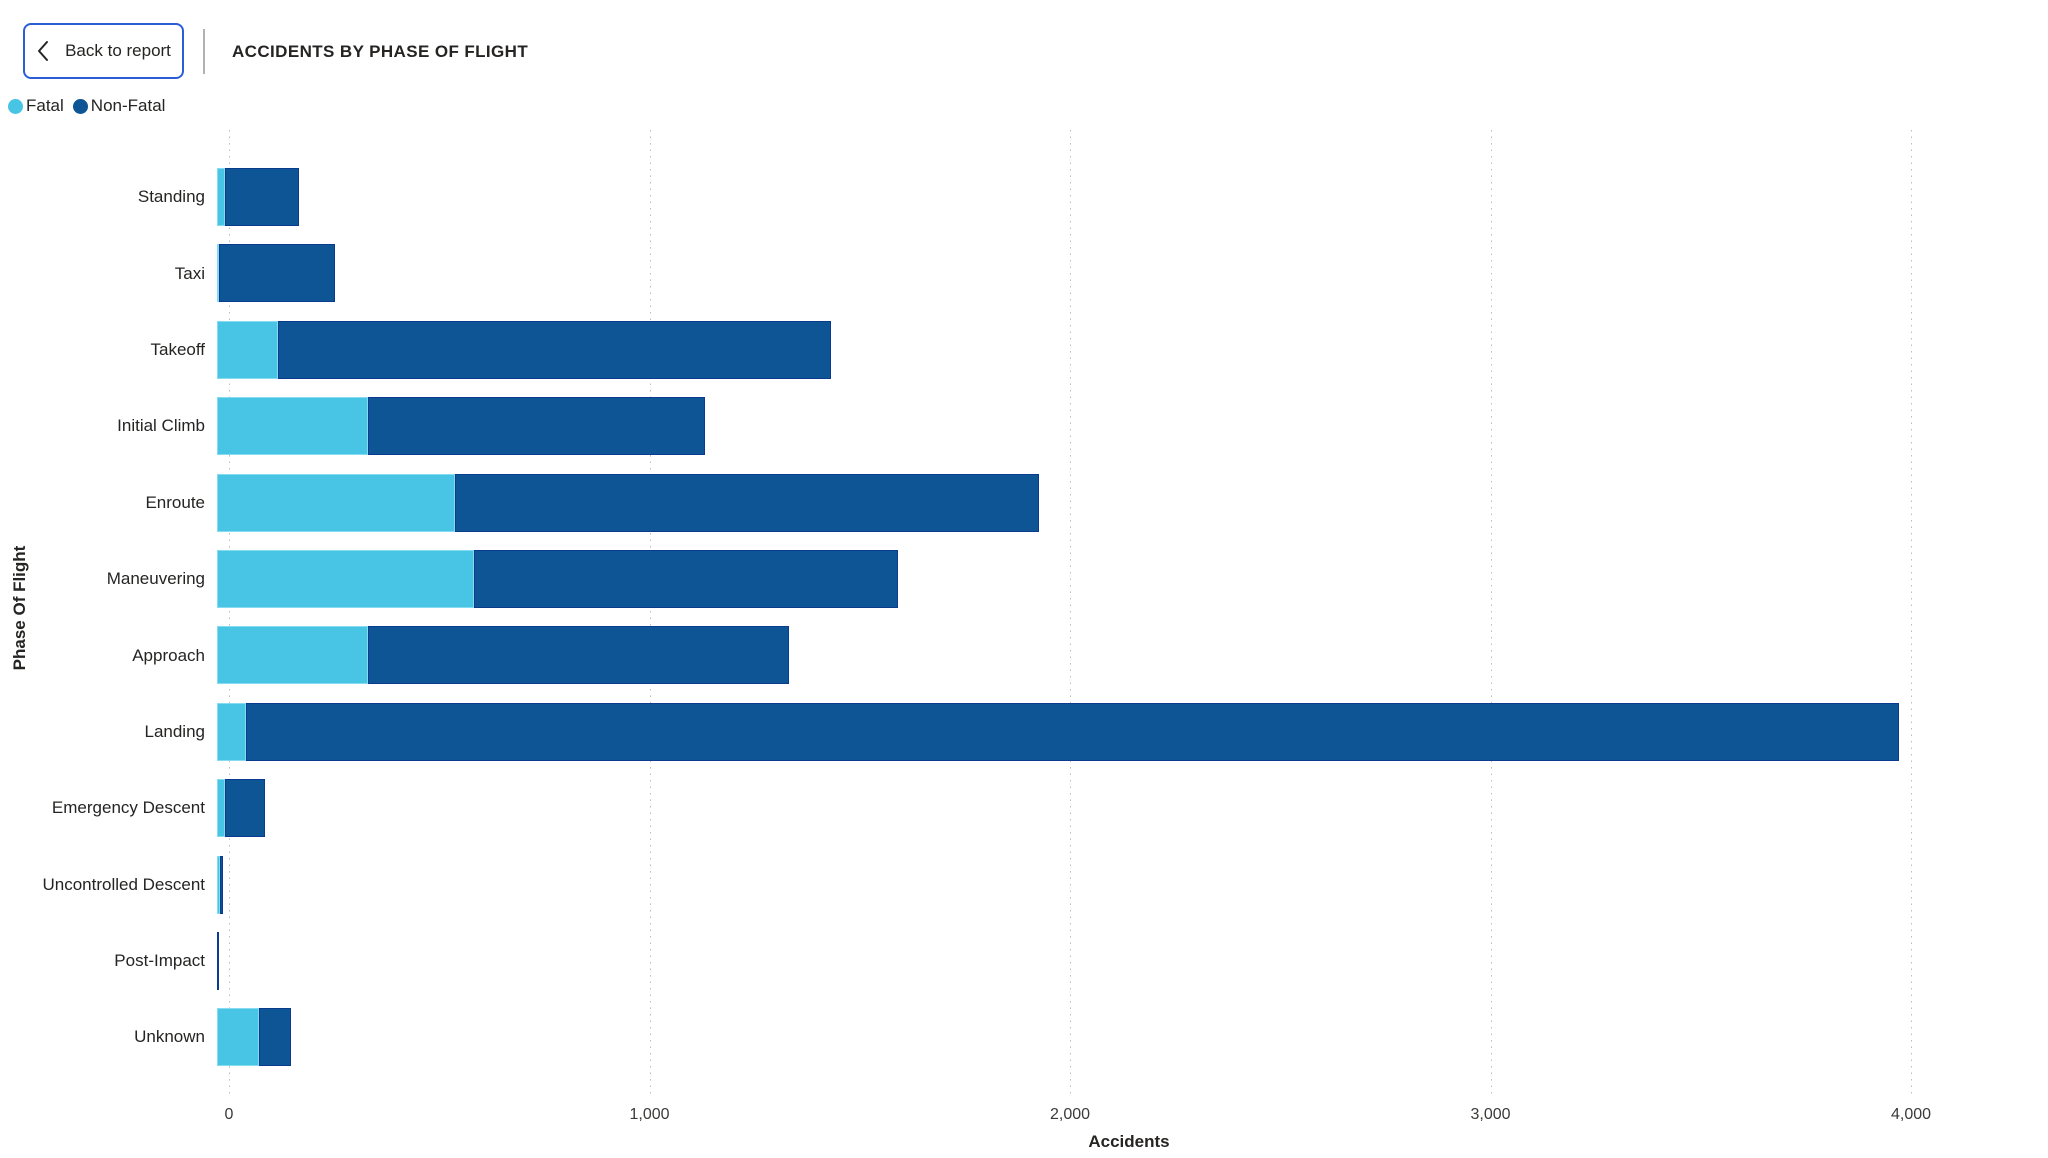 The image size is (2048, 1158). I want to click on legend-item-fatal: Fatal, so click(36, 106).